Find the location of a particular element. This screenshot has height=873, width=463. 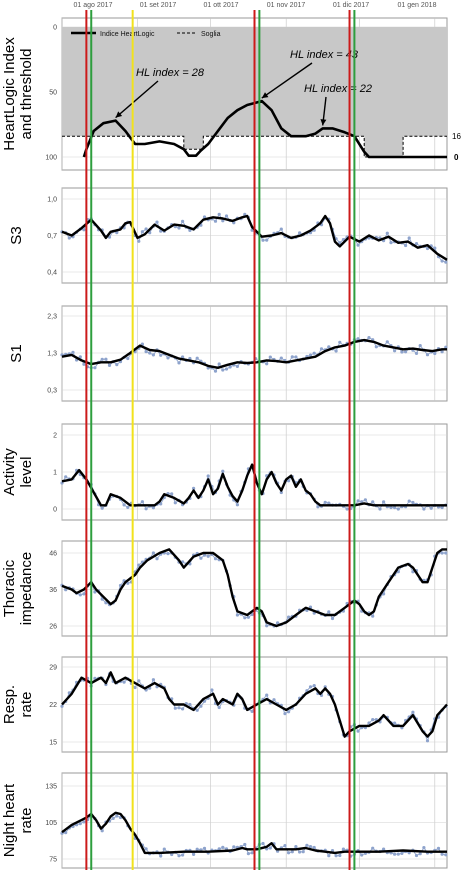

y-tick-label: 1,0 is located at coordinates (52, 200).